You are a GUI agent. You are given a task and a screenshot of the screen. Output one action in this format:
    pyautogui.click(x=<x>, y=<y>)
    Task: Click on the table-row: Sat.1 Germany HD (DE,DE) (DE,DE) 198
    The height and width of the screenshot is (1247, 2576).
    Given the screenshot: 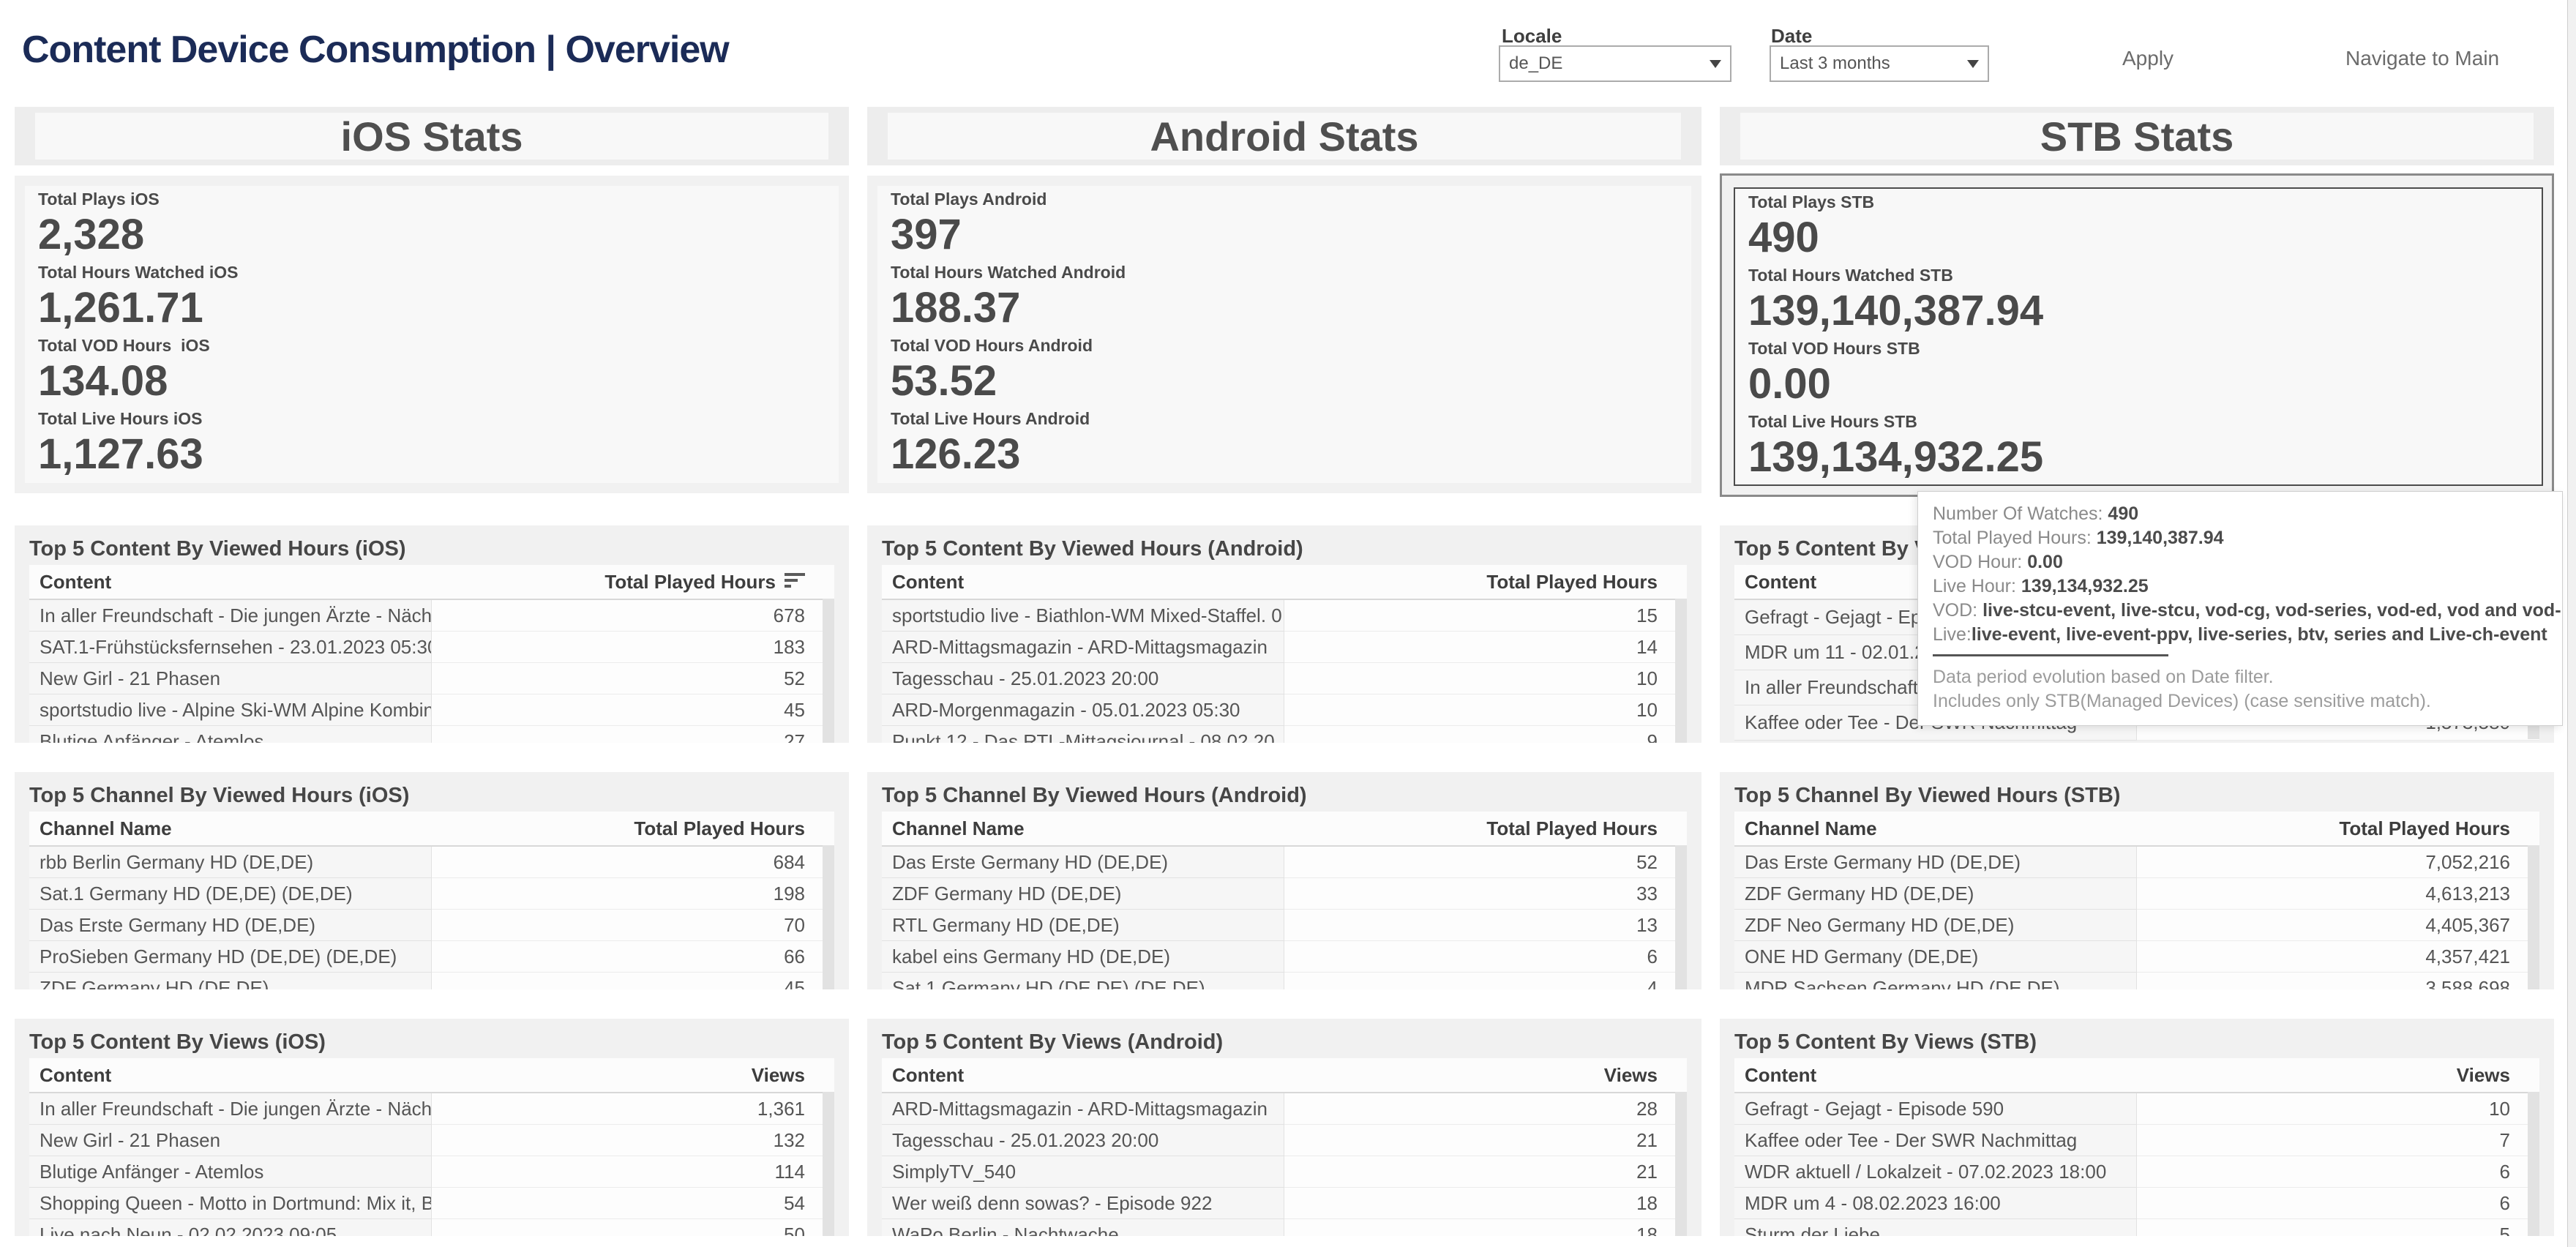 What is the action you would take?
    pyautogui.click(x=431, y=894)
    